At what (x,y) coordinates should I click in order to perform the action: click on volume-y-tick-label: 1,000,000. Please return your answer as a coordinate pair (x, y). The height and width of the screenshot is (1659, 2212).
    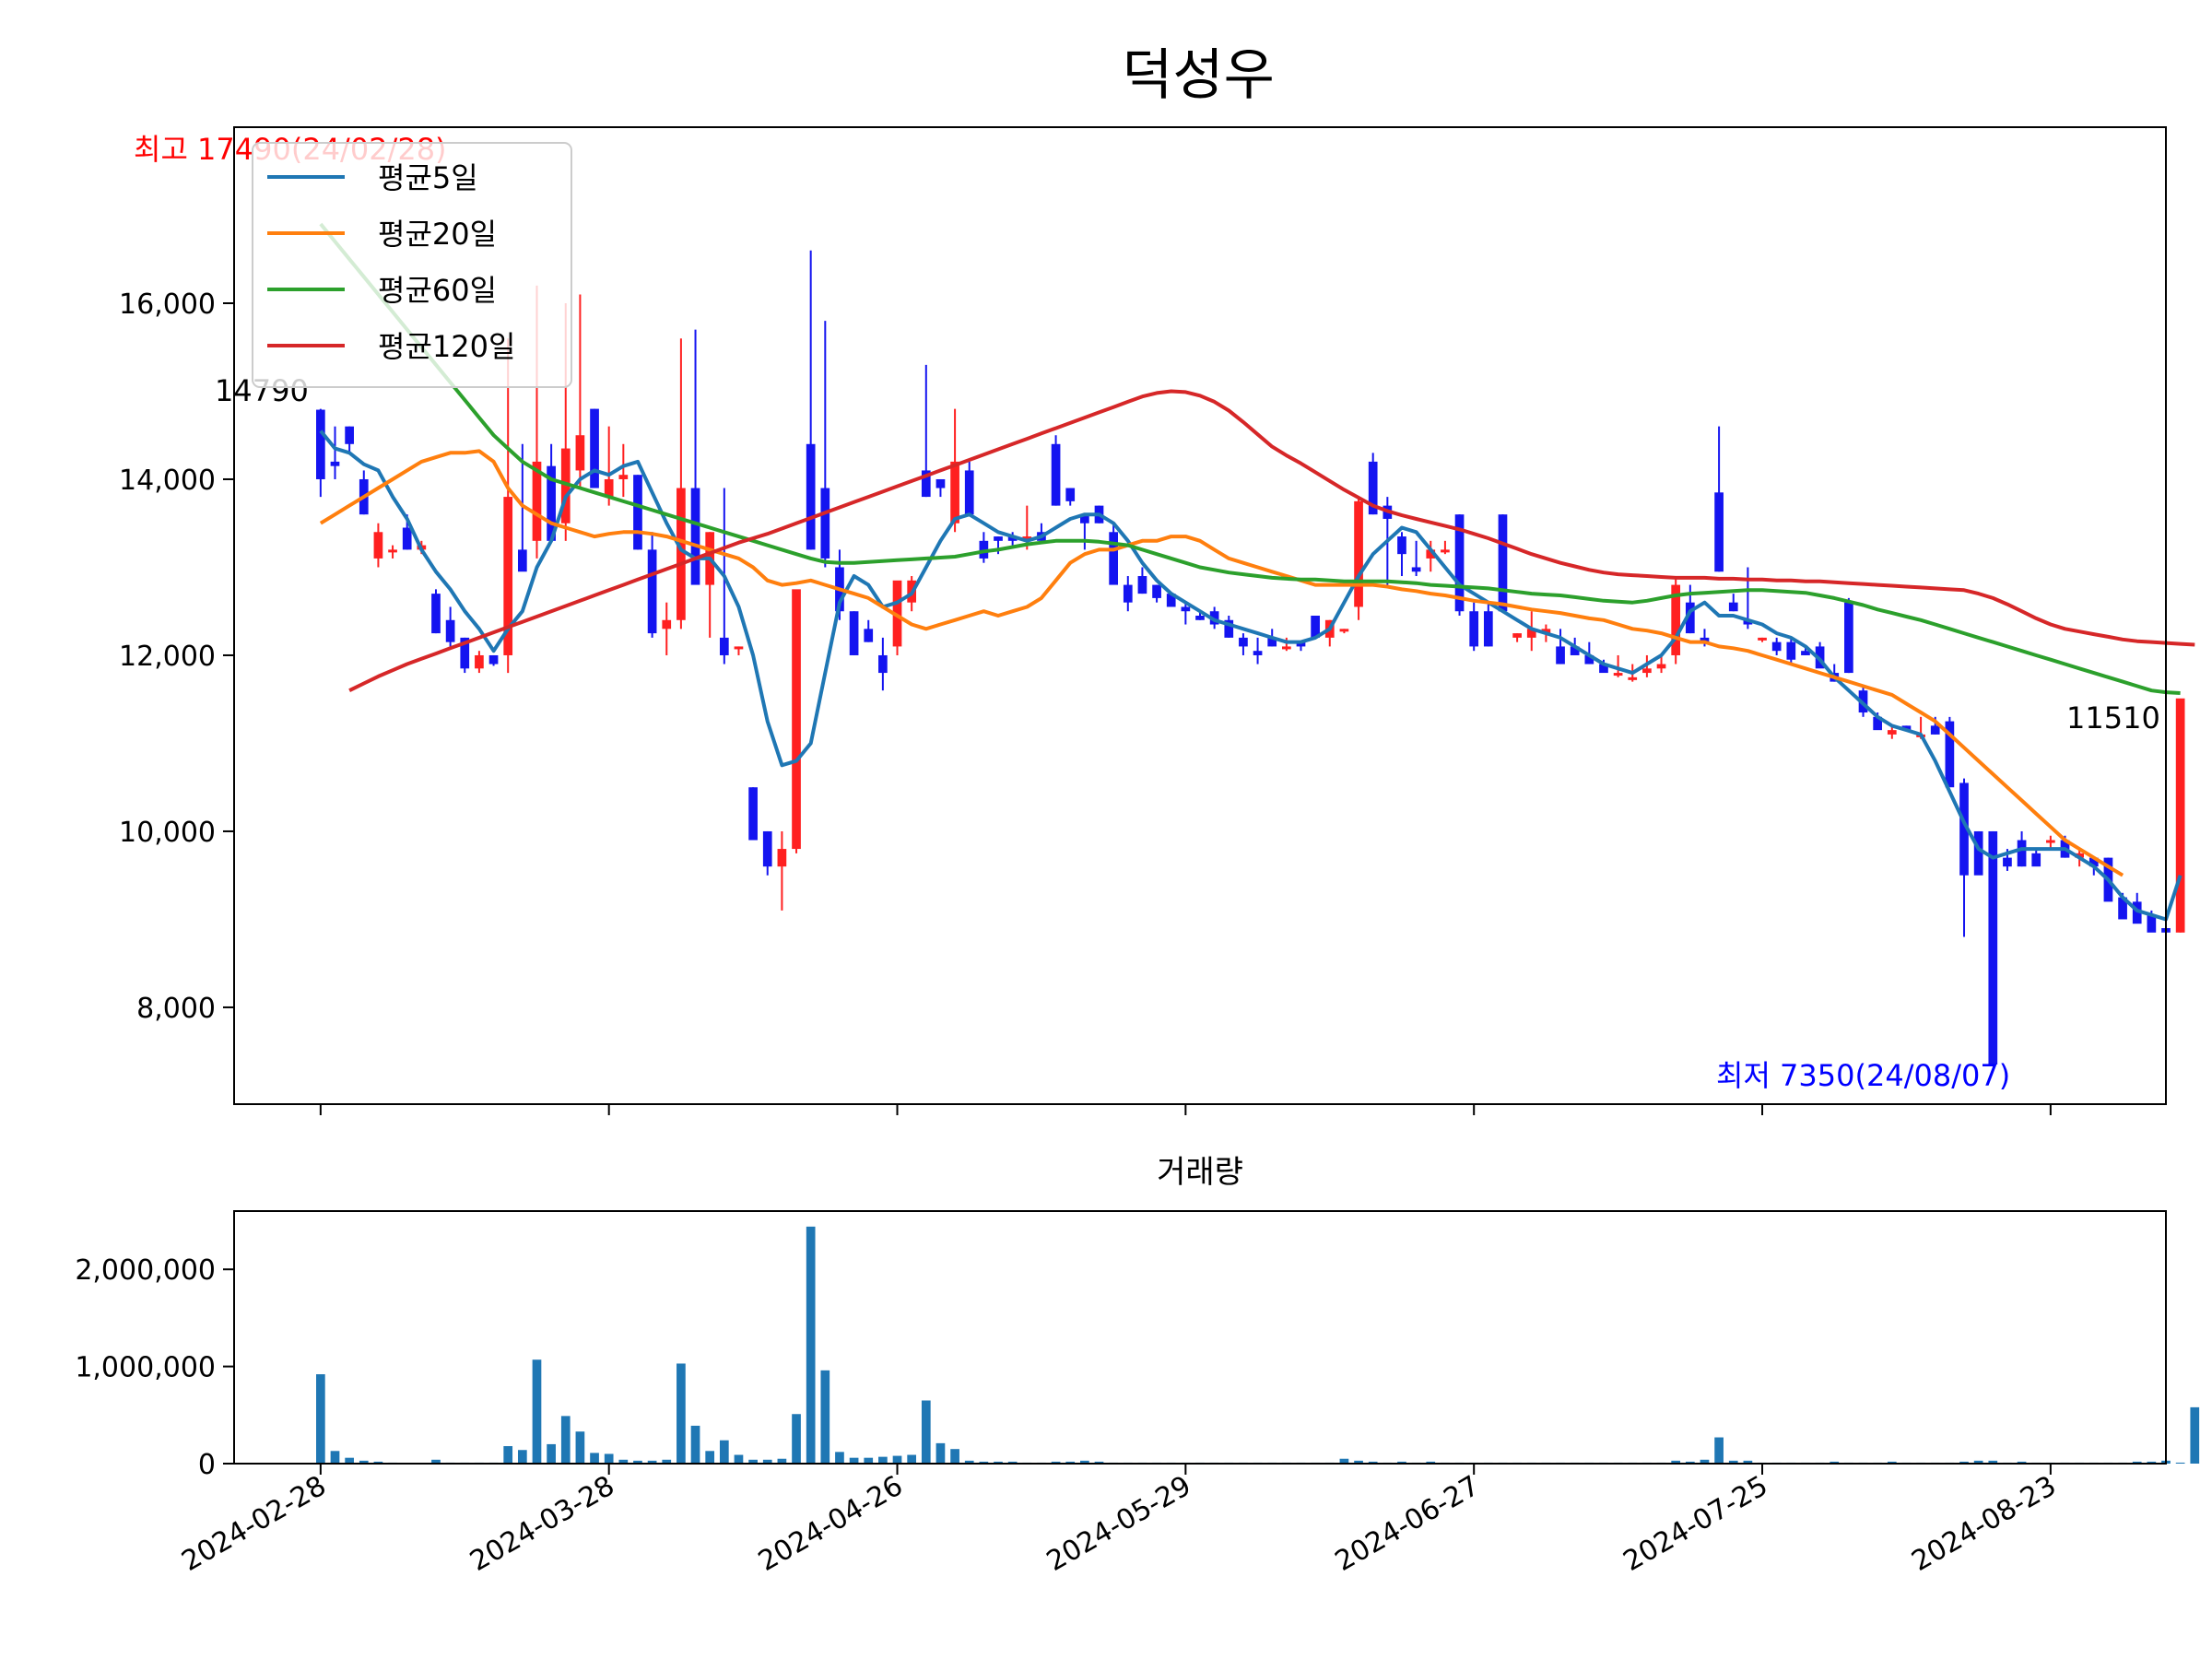
    Looking at the image, I should click on (145, 1368).